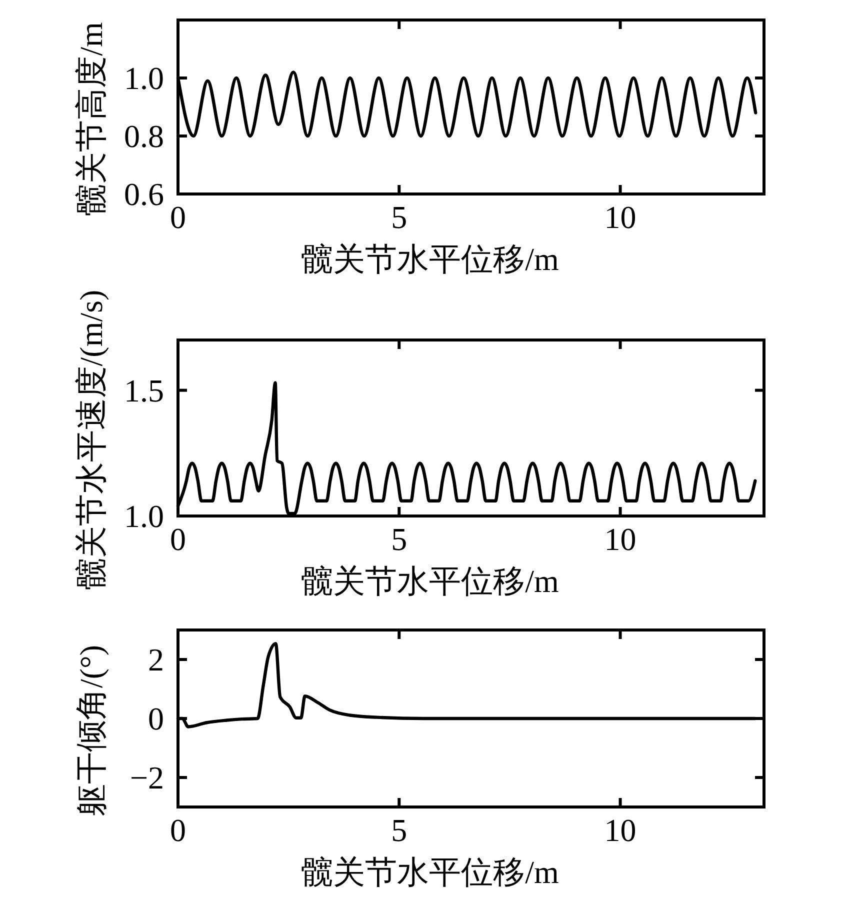 This screenshot has height=905, width=843. Describe the element at coordinates (91, 730) in the screenshot. I see `y-axis-title: 躯干倾角/(°)` at that location.